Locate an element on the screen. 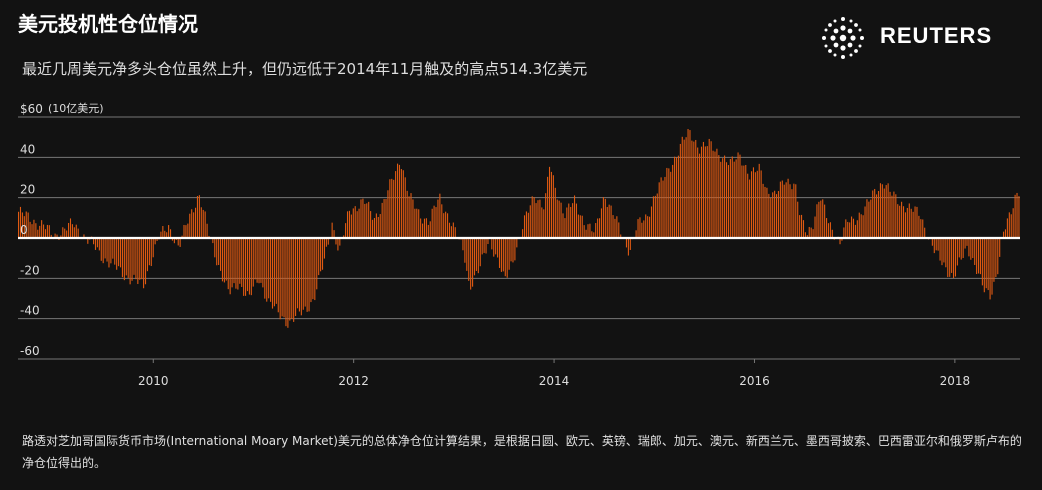 Image resolution: width=1042 pixels, height=490 pixels. x-tick-label: 2012 is located at coordinates (353, 381).